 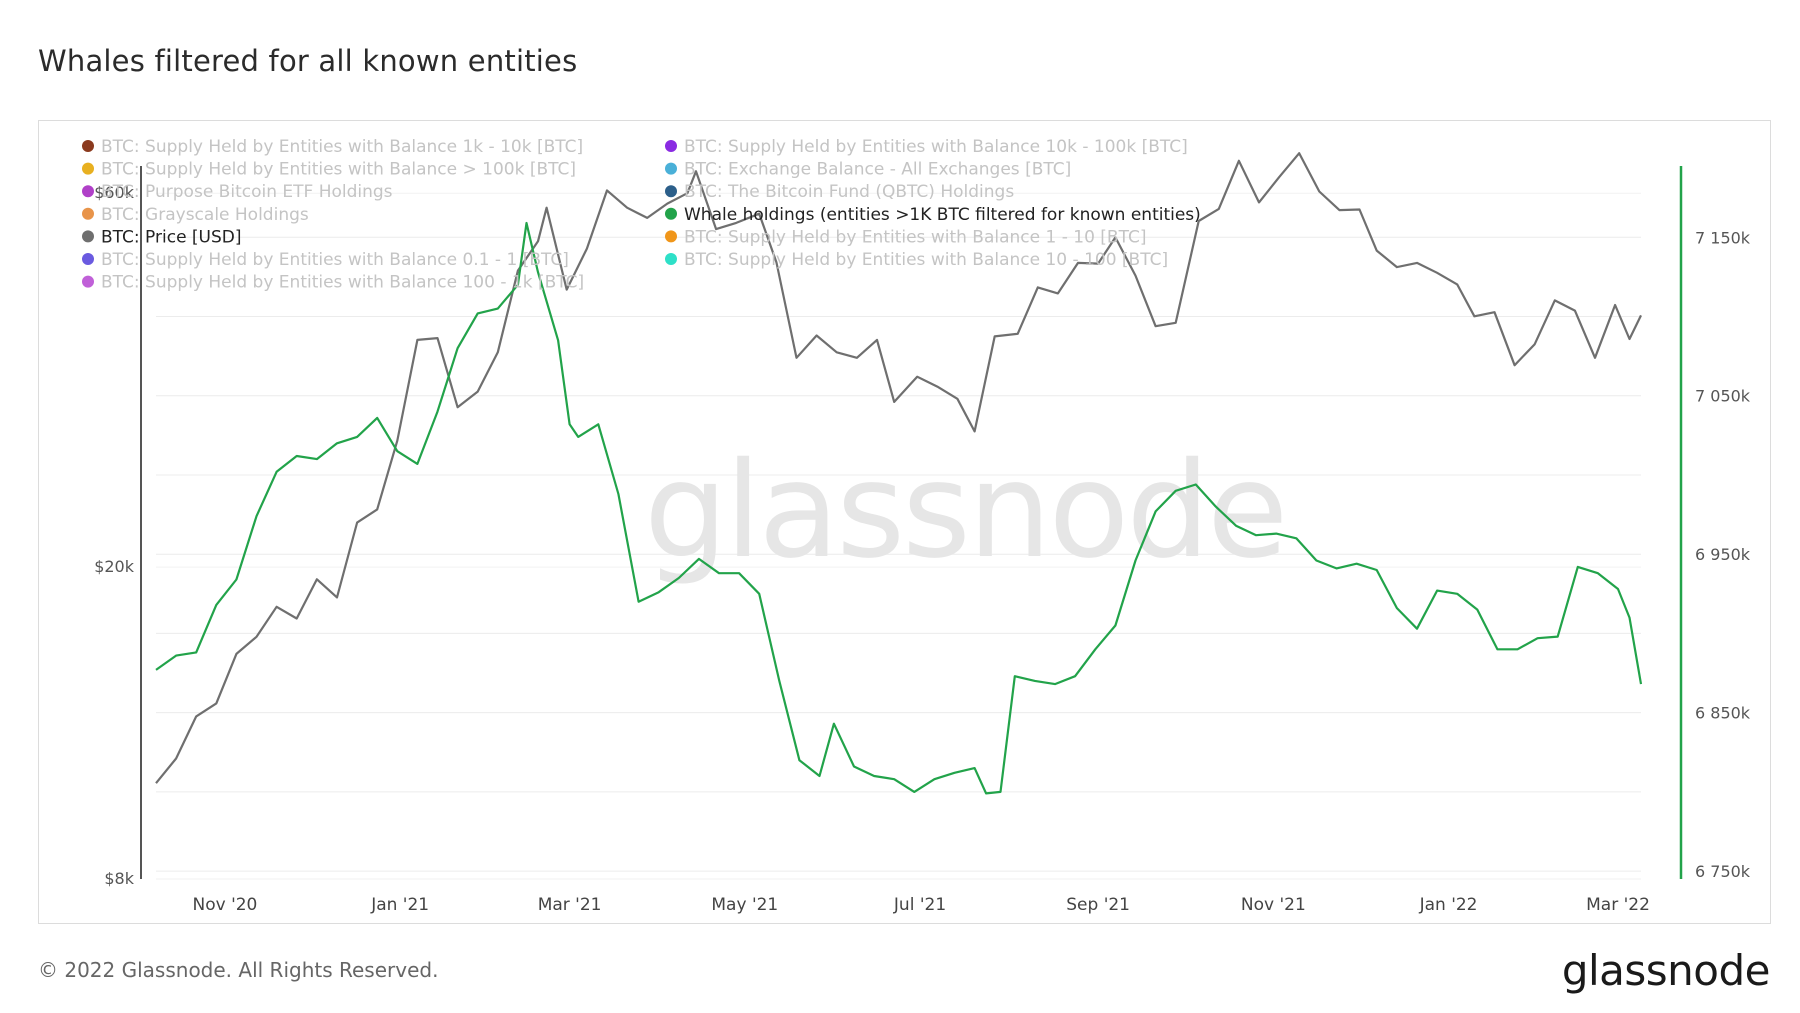 I want to click on brand-logo: glassnode, so click(x=1666, y=970).